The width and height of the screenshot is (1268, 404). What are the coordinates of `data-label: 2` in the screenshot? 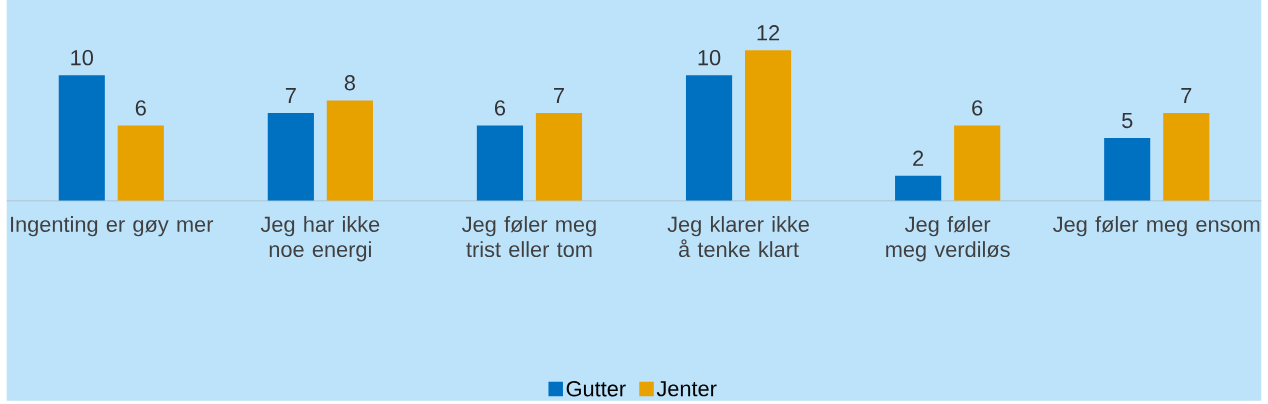 It's located at (918, 158).